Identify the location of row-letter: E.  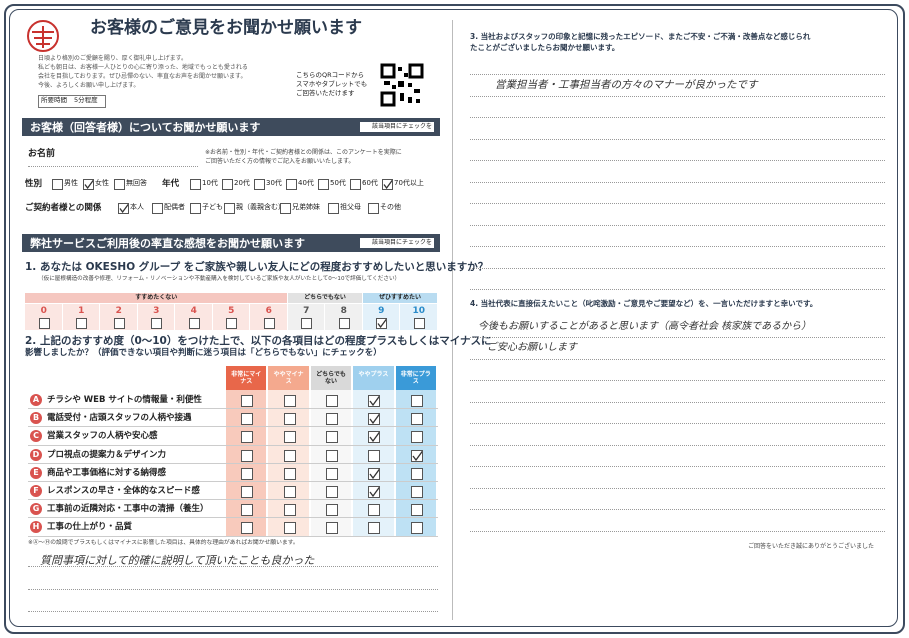
(36, 472).